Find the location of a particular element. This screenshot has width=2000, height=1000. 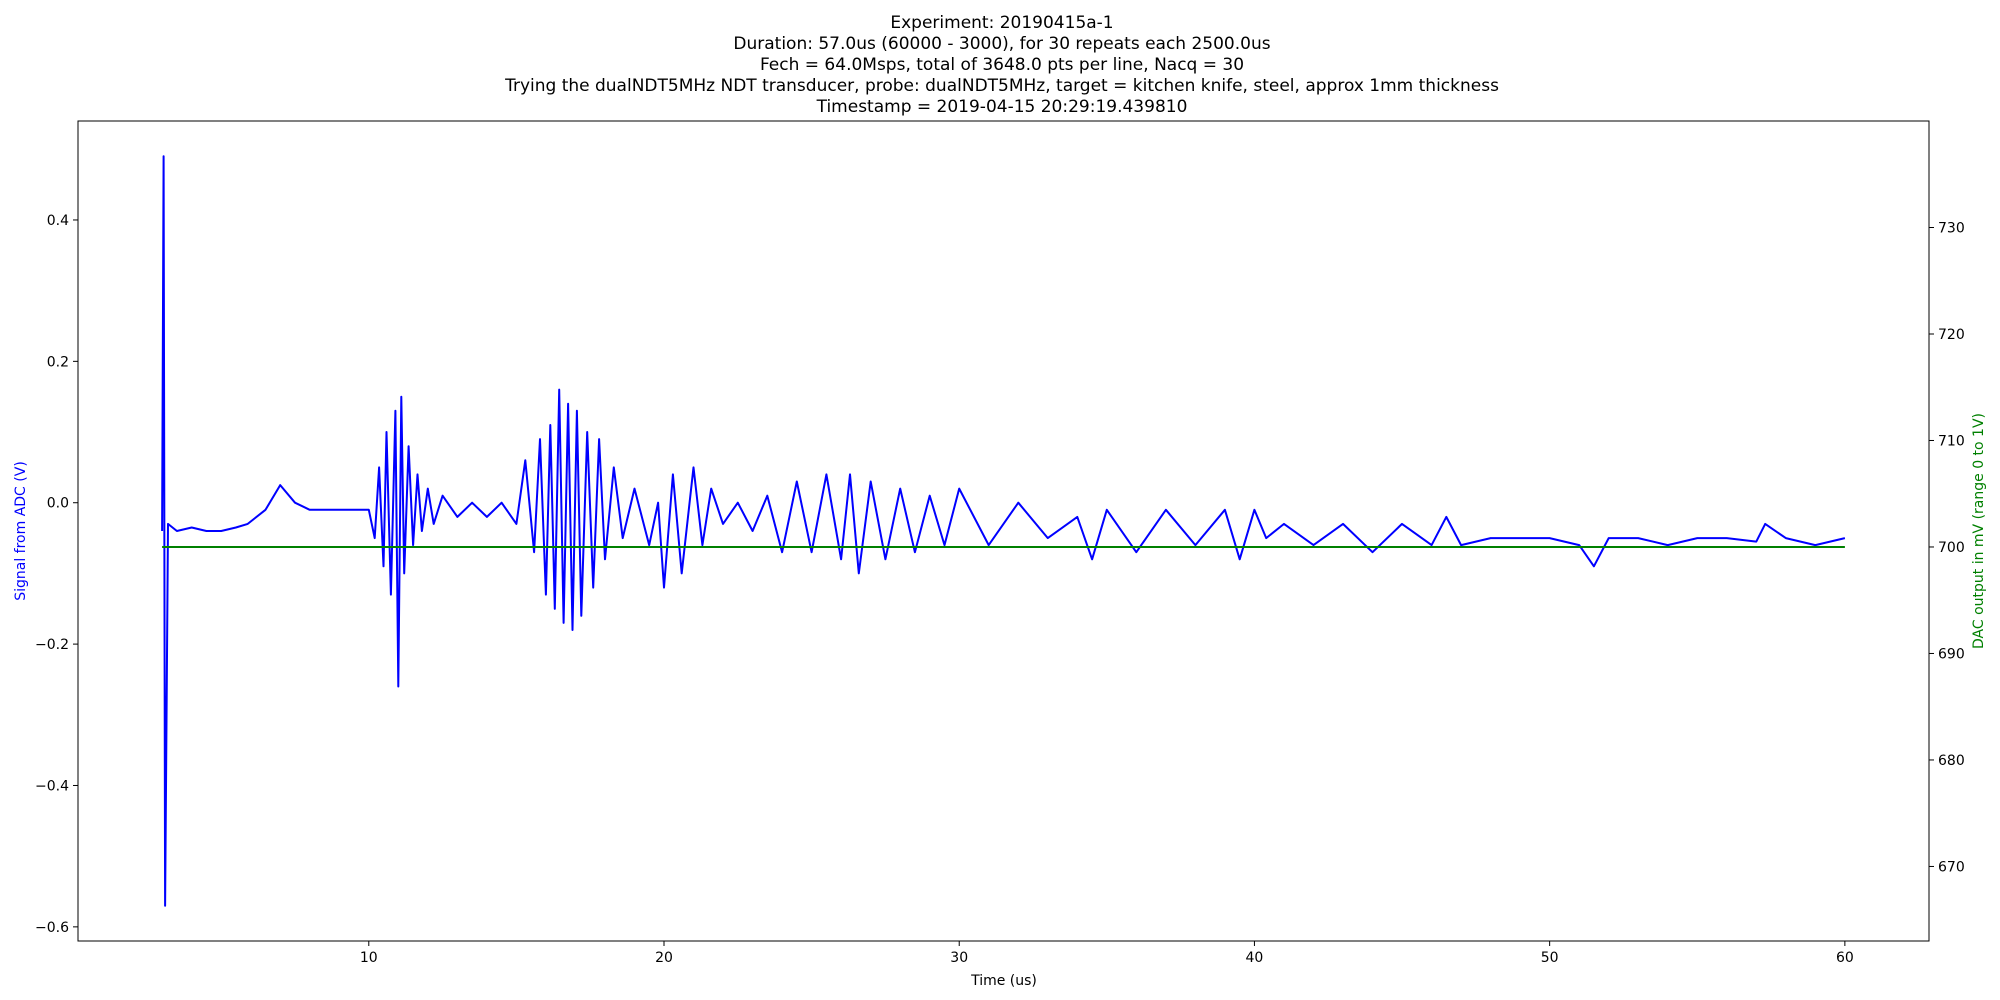

title-line-5: Timestamp = 2019-04-15 20:29:19.439810 is located at coordinates (1002, 107).